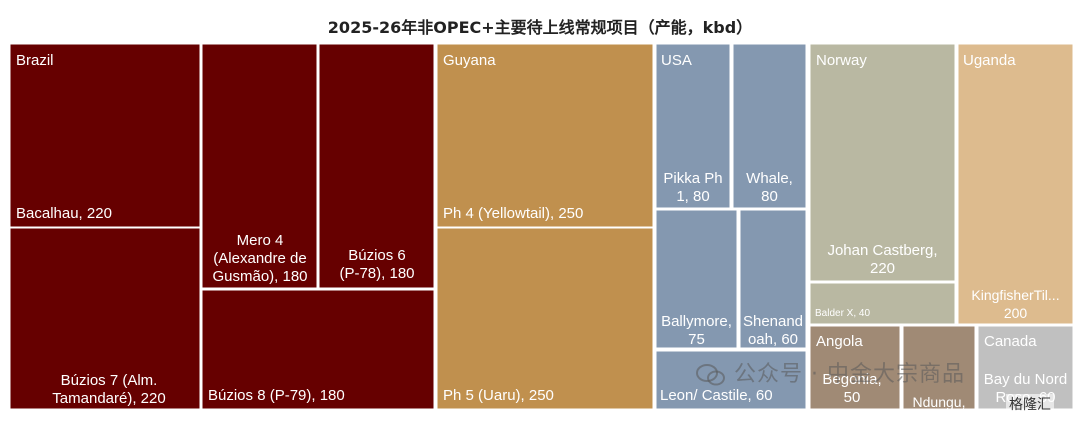 The width and height of the screenshot is (1080, 429). Describe the element at coordinates (773, 330) in the screenshot. I see `tile-label: Shenand oah, 60` at that location.